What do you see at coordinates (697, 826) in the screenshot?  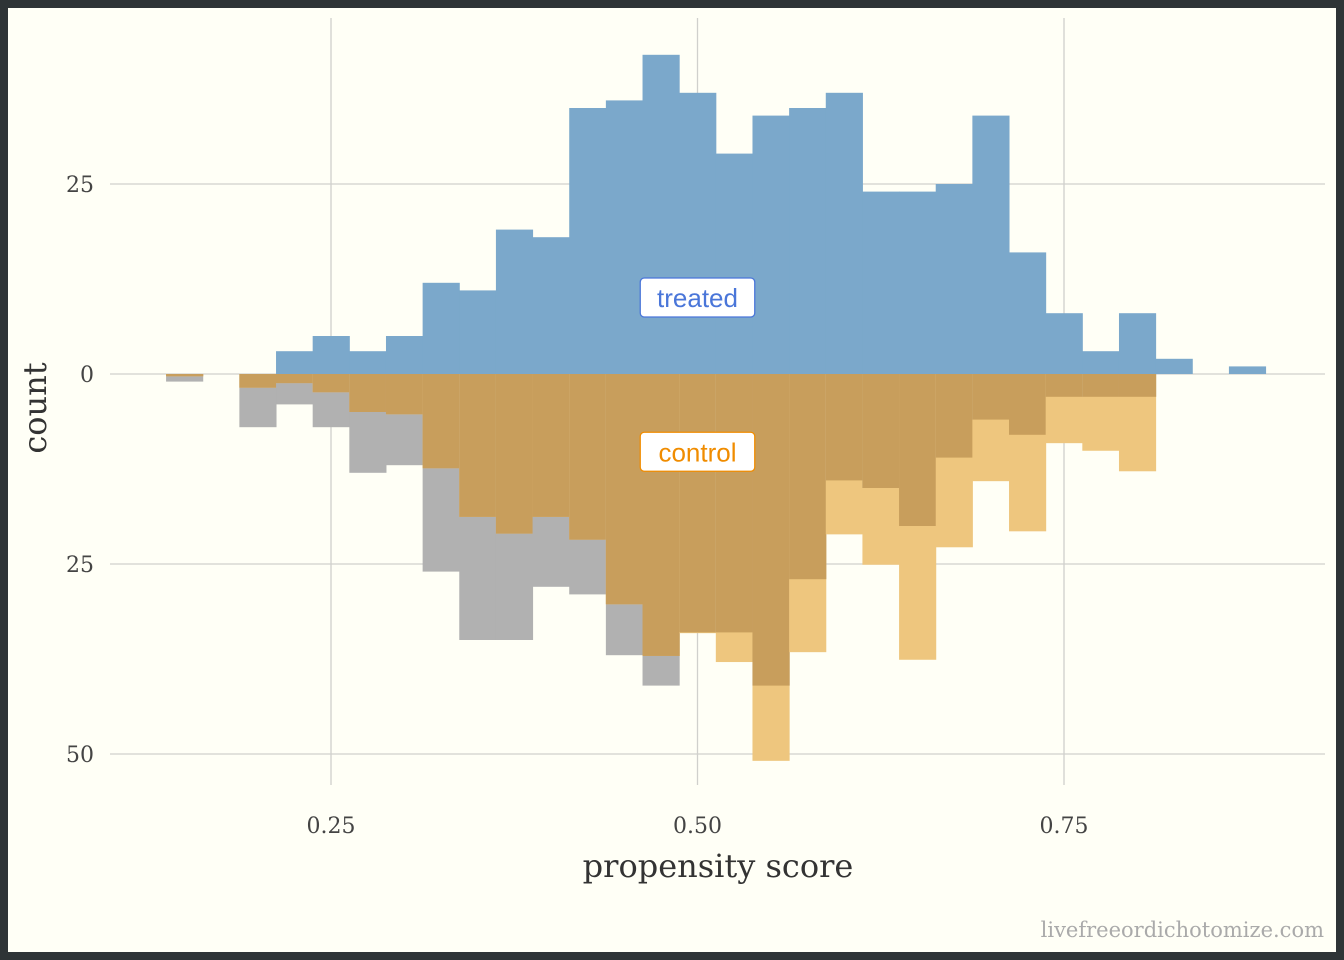 I see `x-tick-label: 0.50` at bounding box center [697, 826].